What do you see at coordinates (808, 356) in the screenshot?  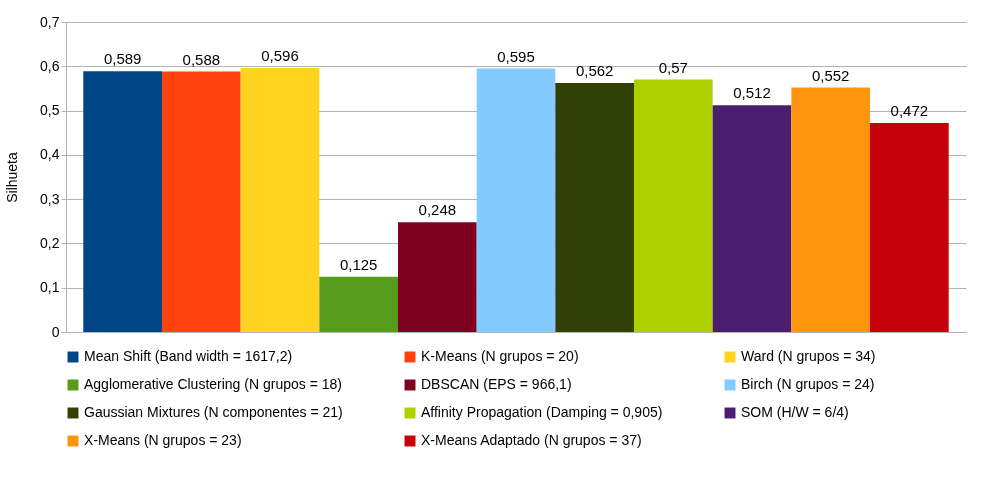 I see `legend-label: Ward (N grupos = 34)` at bounding box center [808, 356].